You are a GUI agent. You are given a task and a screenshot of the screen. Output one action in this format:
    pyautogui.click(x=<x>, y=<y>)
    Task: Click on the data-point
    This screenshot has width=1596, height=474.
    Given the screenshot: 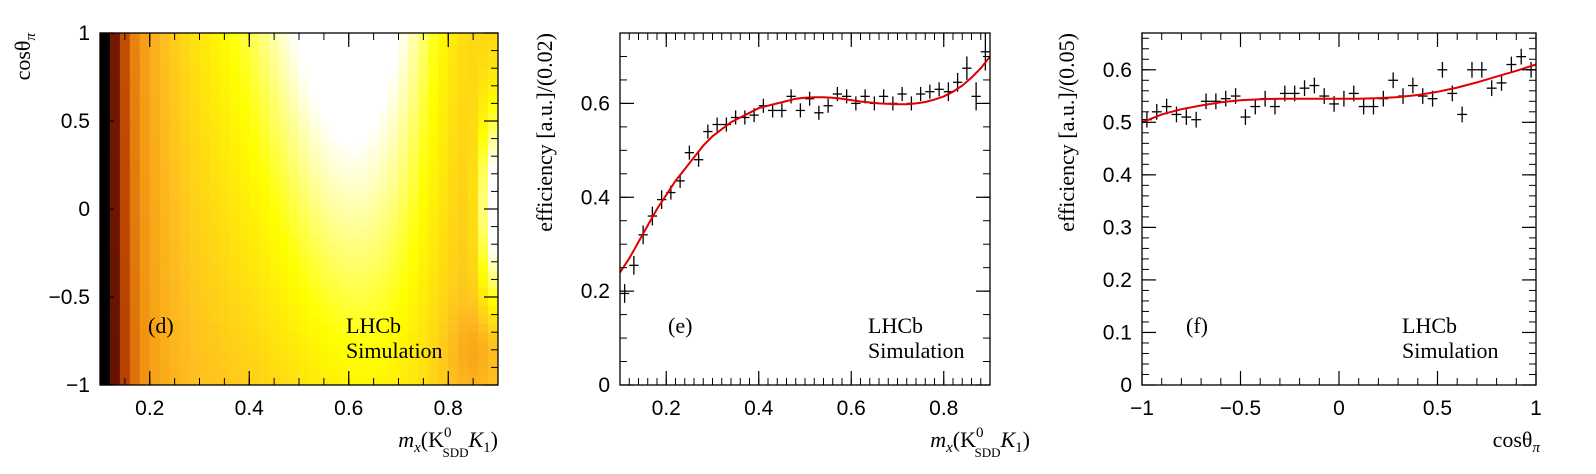 What is the action you would take?
    pyautogui.click(x=662, y=199)
    